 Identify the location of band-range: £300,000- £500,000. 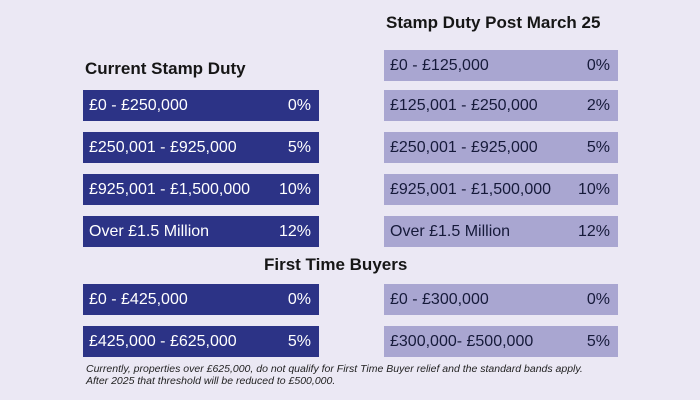
(462, 341).